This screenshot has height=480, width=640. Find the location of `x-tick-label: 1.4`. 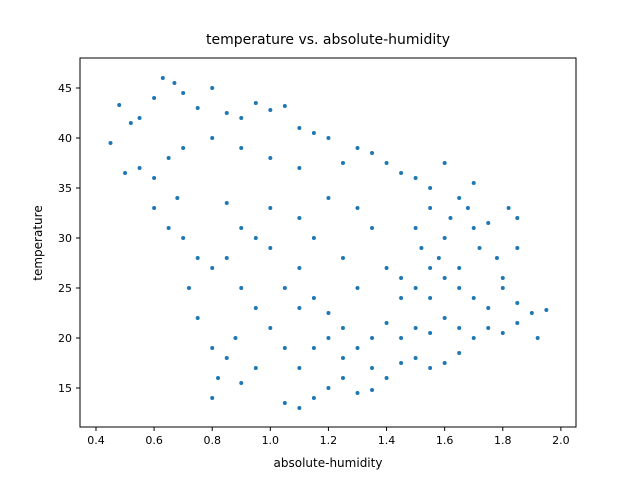

x-tick-label: 1.4 is located at coordinates (387, 440).